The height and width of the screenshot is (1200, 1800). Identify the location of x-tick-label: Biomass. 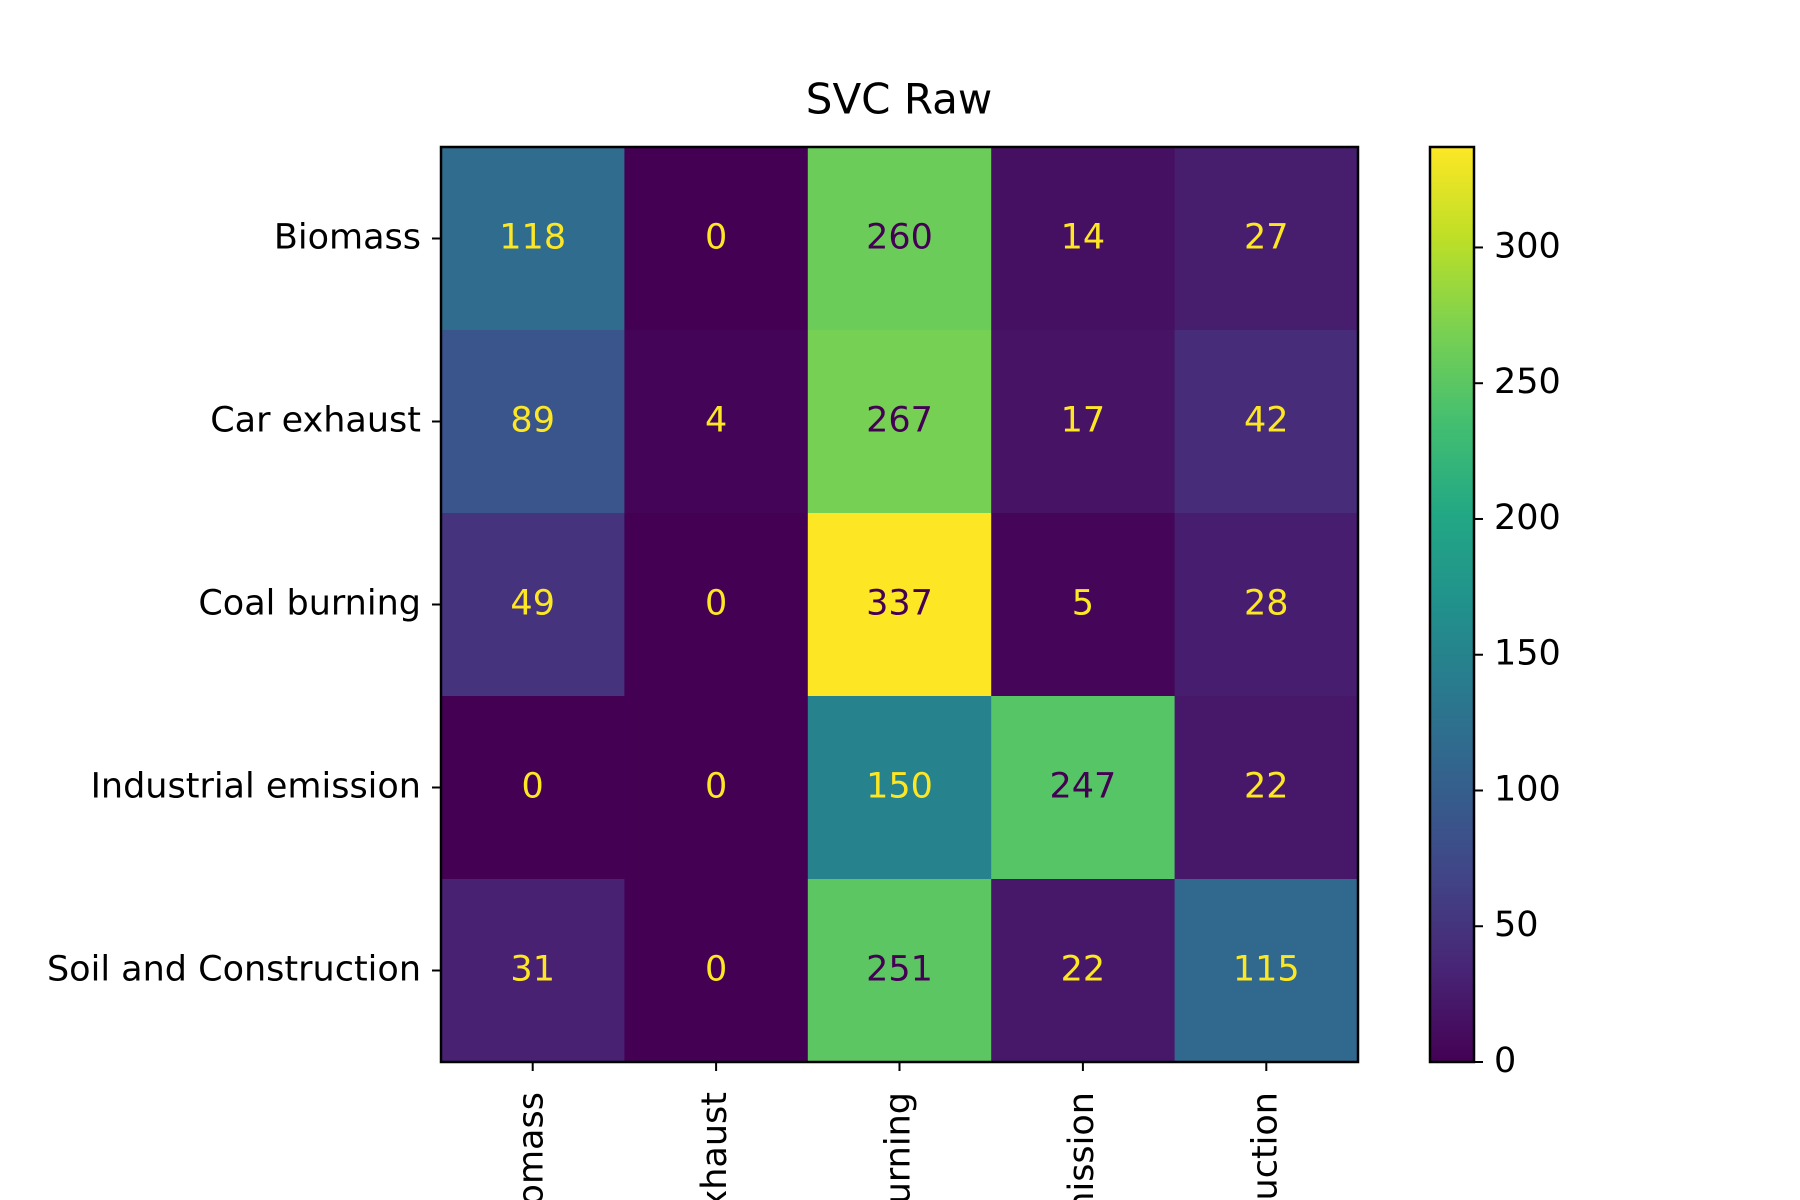
(532, 1146).